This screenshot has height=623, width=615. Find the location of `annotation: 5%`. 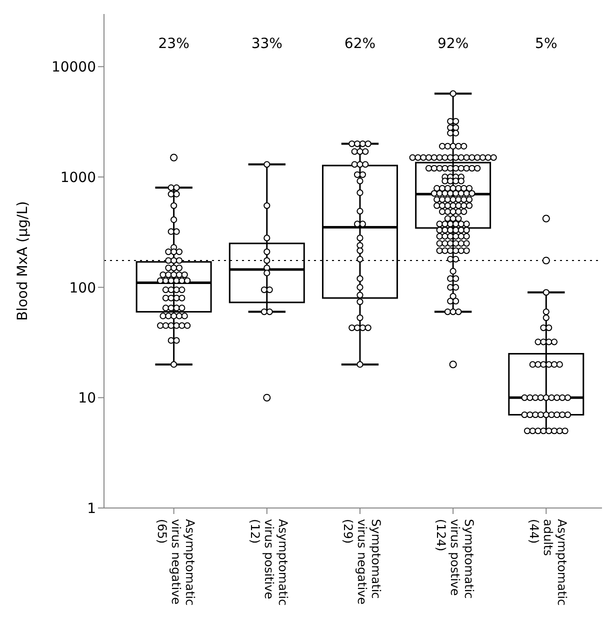

annotation: 5% is located at coordinates (546, 44).